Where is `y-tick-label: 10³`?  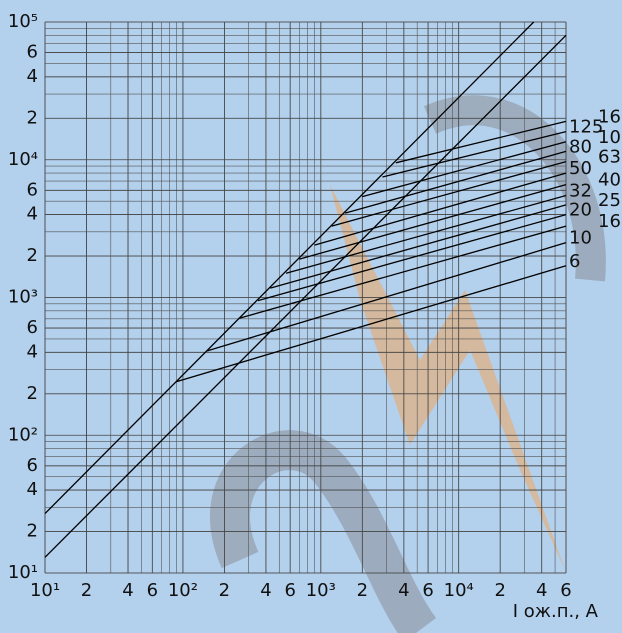 y-tick-label: 10³ is located at coordinates (23, 297).